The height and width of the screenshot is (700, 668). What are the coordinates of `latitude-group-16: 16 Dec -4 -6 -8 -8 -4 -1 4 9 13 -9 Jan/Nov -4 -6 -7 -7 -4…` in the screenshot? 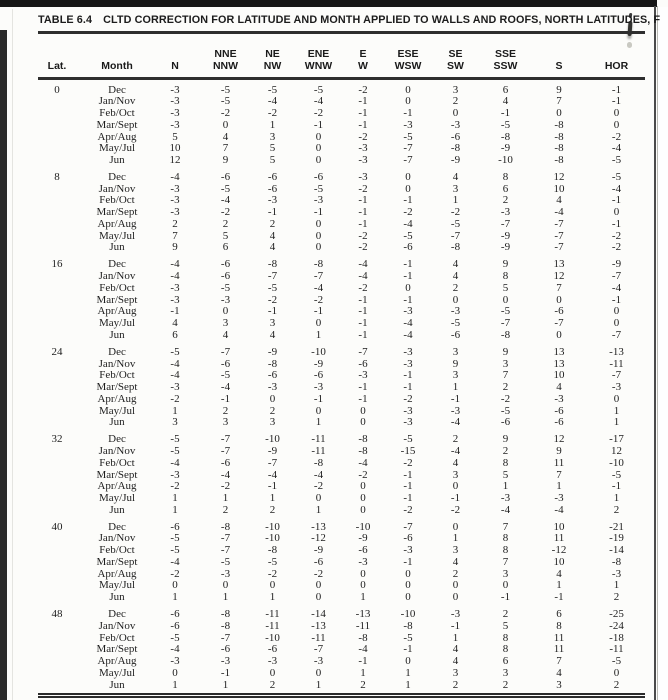 It's located at (344, 300).